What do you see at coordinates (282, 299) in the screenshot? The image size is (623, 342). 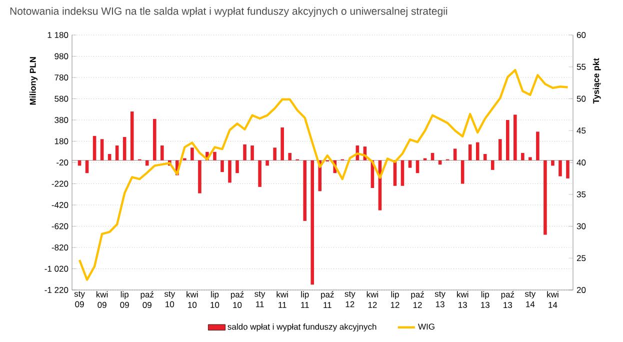 I see `x-tick-label: kwi 11` at bounding box center [282, 299].